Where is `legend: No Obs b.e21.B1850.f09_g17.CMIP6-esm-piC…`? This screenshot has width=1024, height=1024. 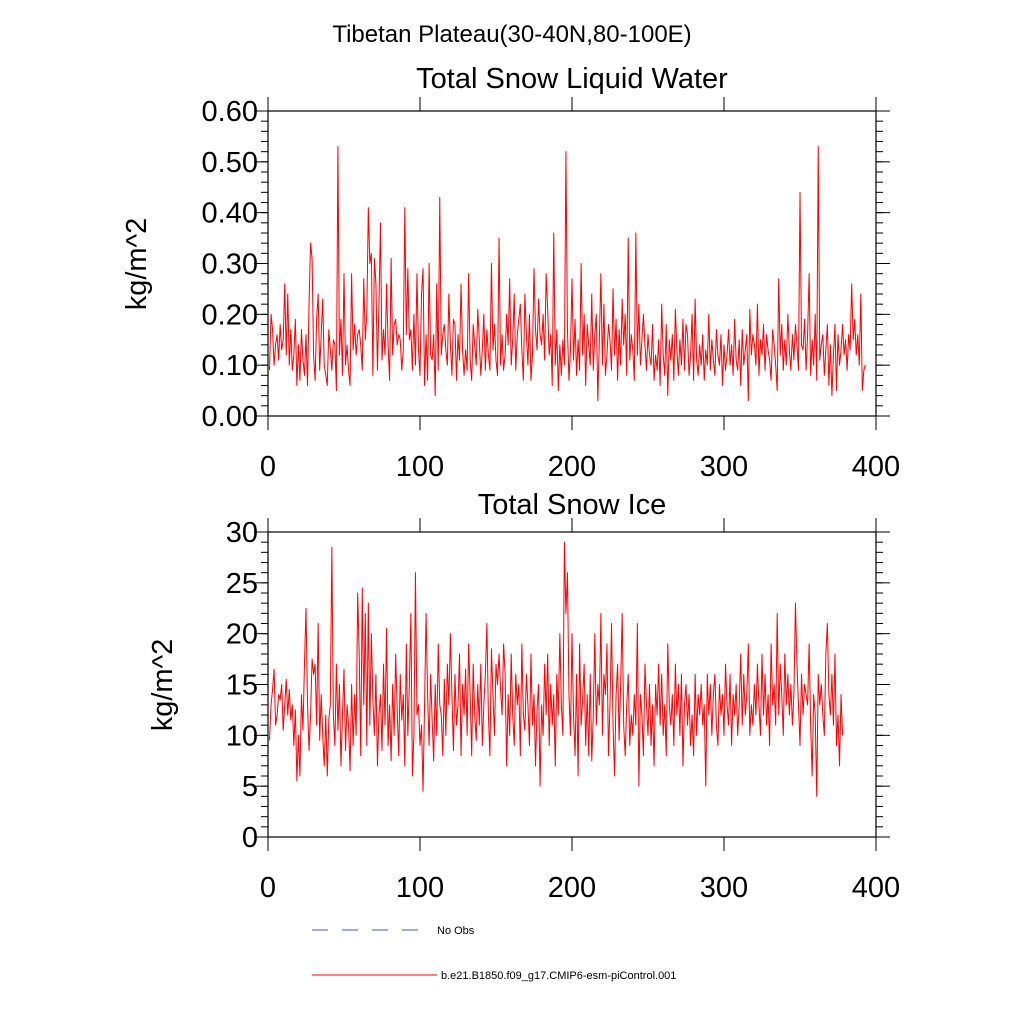
legend: No Obs b.e21.B1850.f09_g17.CMIP6-esm-piC… is located at coordinates (494, 953).